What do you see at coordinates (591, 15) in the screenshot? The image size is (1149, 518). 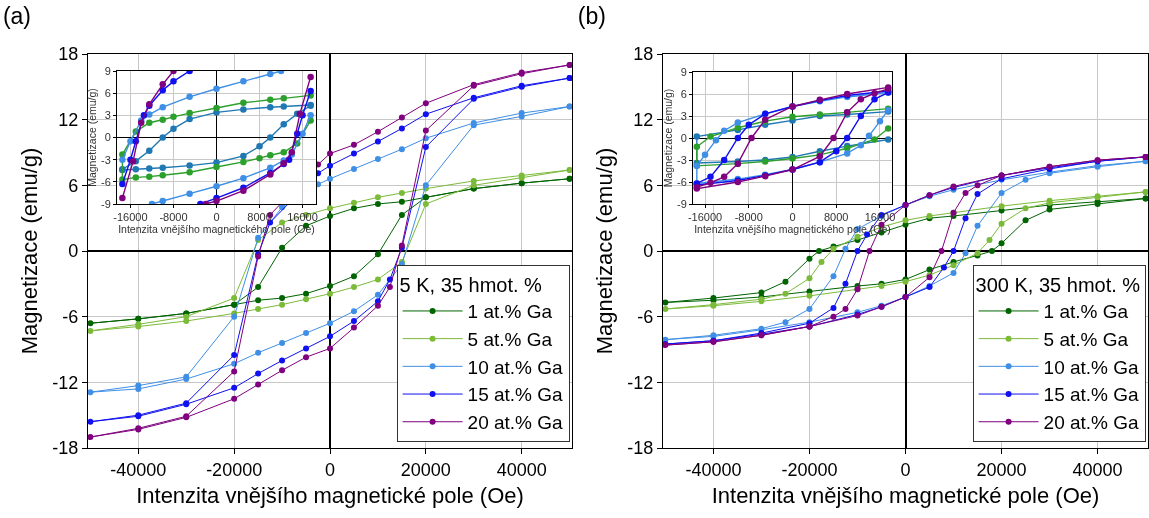 I see `chart-title: (b)` at bounding box center [591, 15].